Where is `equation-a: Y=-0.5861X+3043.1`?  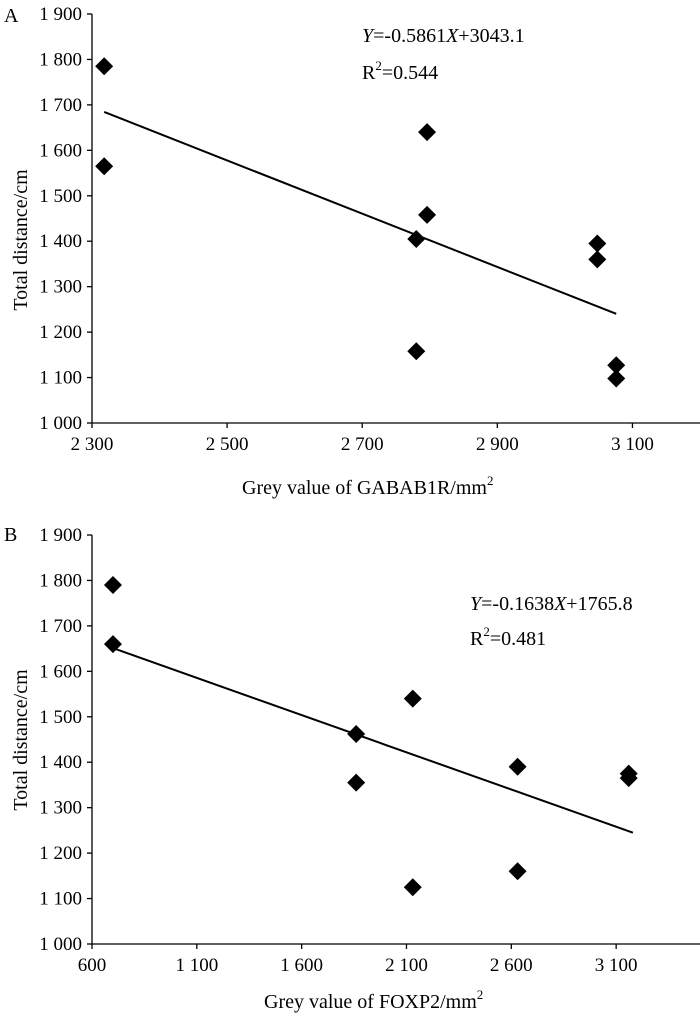 equation-a: Y=-0.5861X+3043.1 is located at coordinates (443, 36).